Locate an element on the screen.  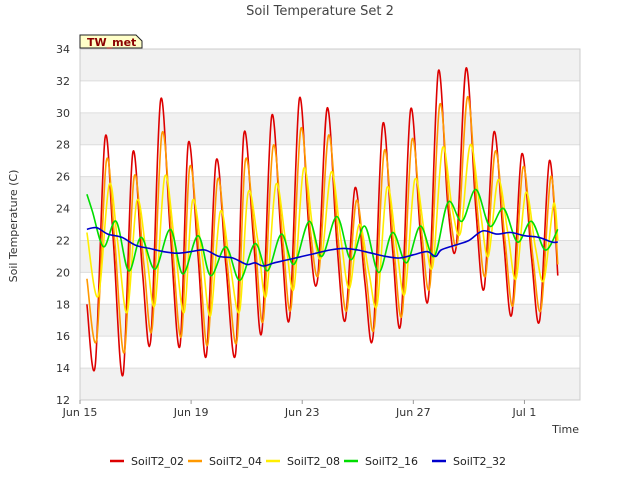
x-axis-ticks: Jun 15 Jun 19 Jun 23 Jun 27 Jul 1 is located at coordinates (299, 409).